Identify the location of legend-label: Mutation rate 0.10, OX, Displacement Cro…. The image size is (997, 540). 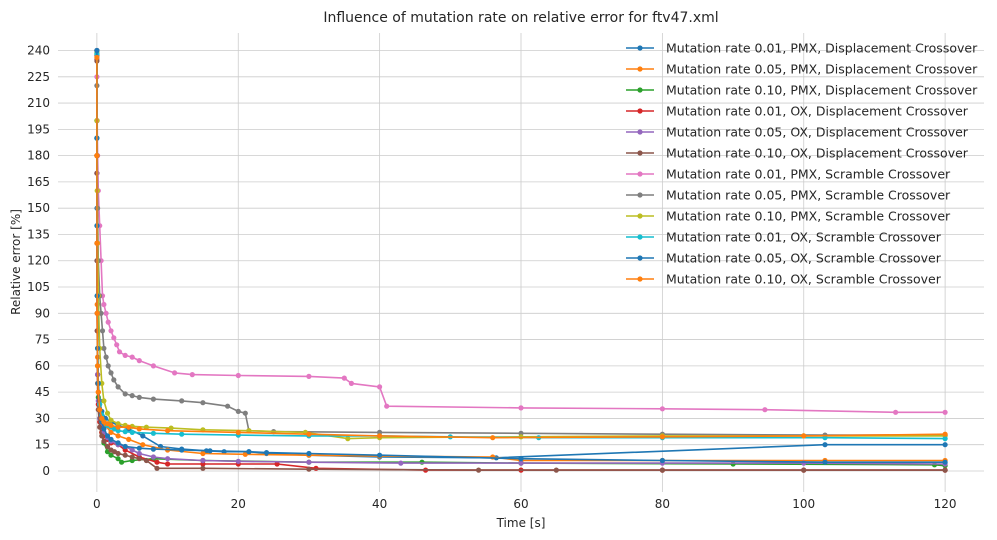
(817, 153).